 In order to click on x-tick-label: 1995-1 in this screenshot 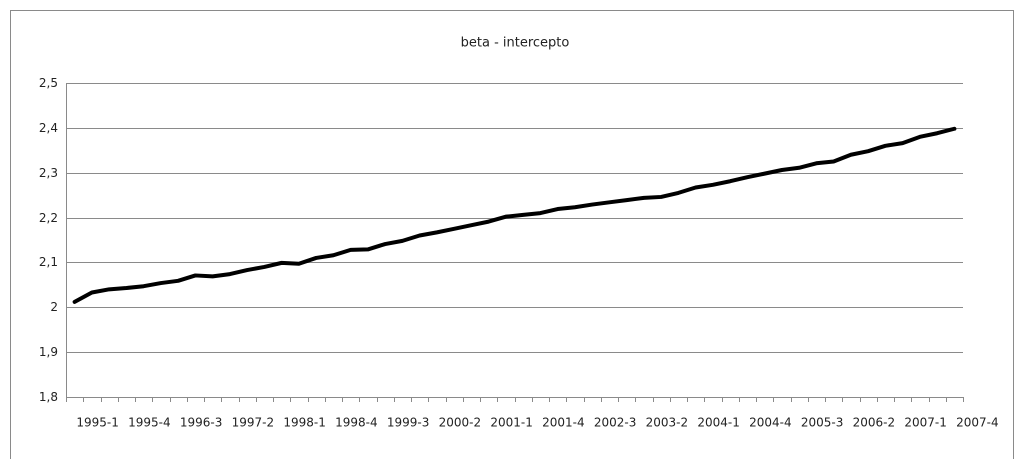, I will do `click(97, 423)`.